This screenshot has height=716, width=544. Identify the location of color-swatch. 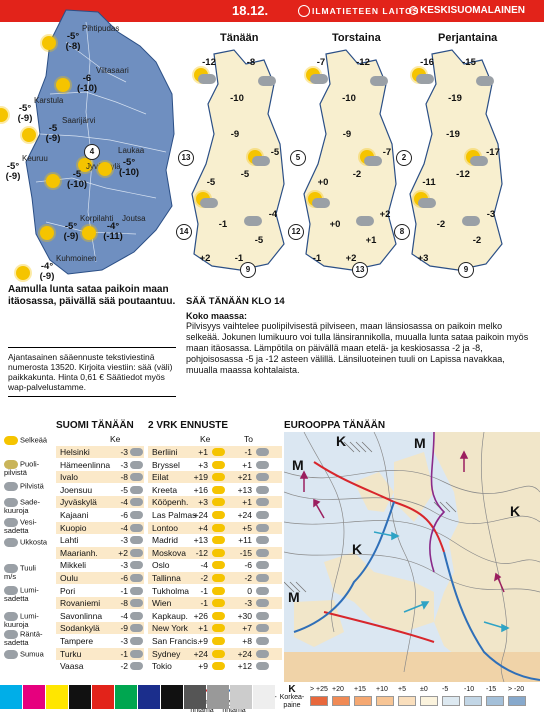
(80, 697).